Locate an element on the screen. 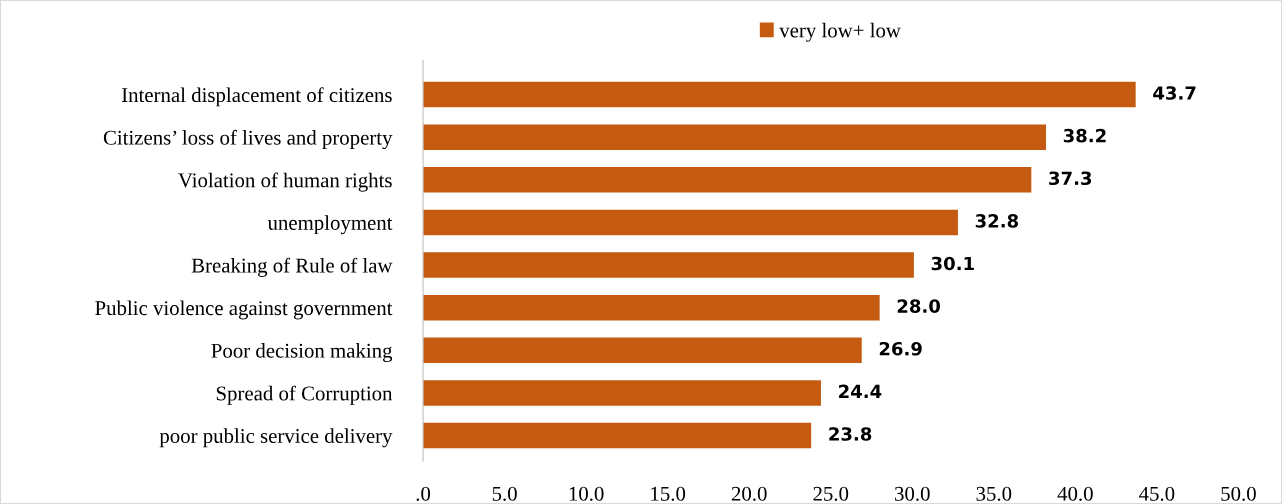 Image resolution: width=1282 pixels, height=504 pixels. legend-label: very low+ low is located at coordinates (840, 32).